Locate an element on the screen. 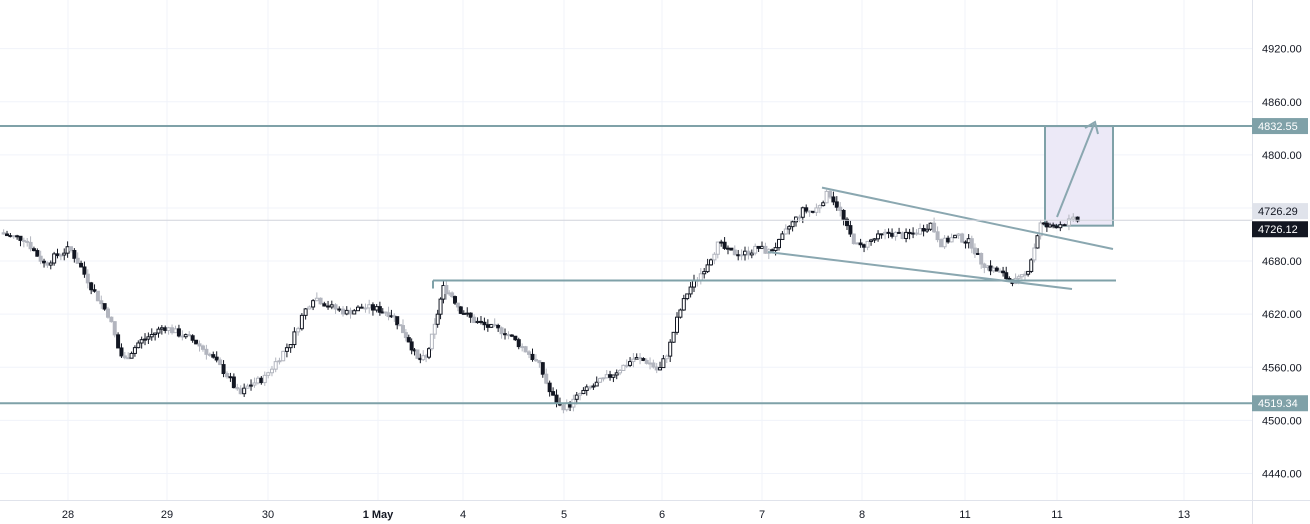 This screenshot has height=524, width=1310. level-price-tag is located at coordinates (1280, 126).